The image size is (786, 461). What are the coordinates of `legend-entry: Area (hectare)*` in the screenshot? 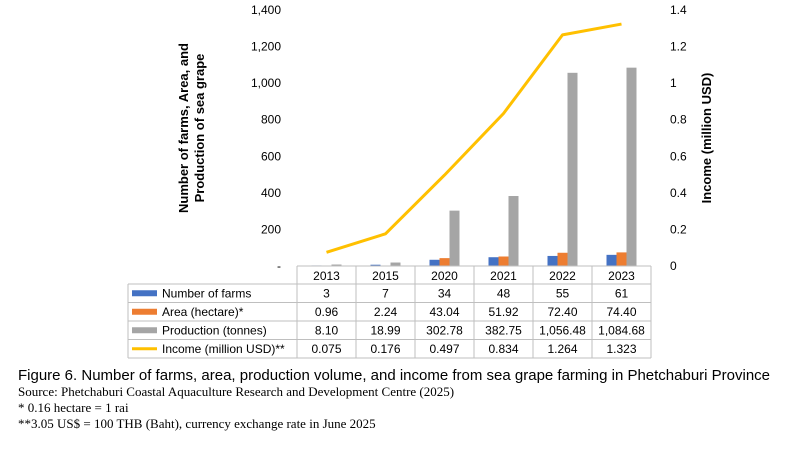 It's located at (203, 312).